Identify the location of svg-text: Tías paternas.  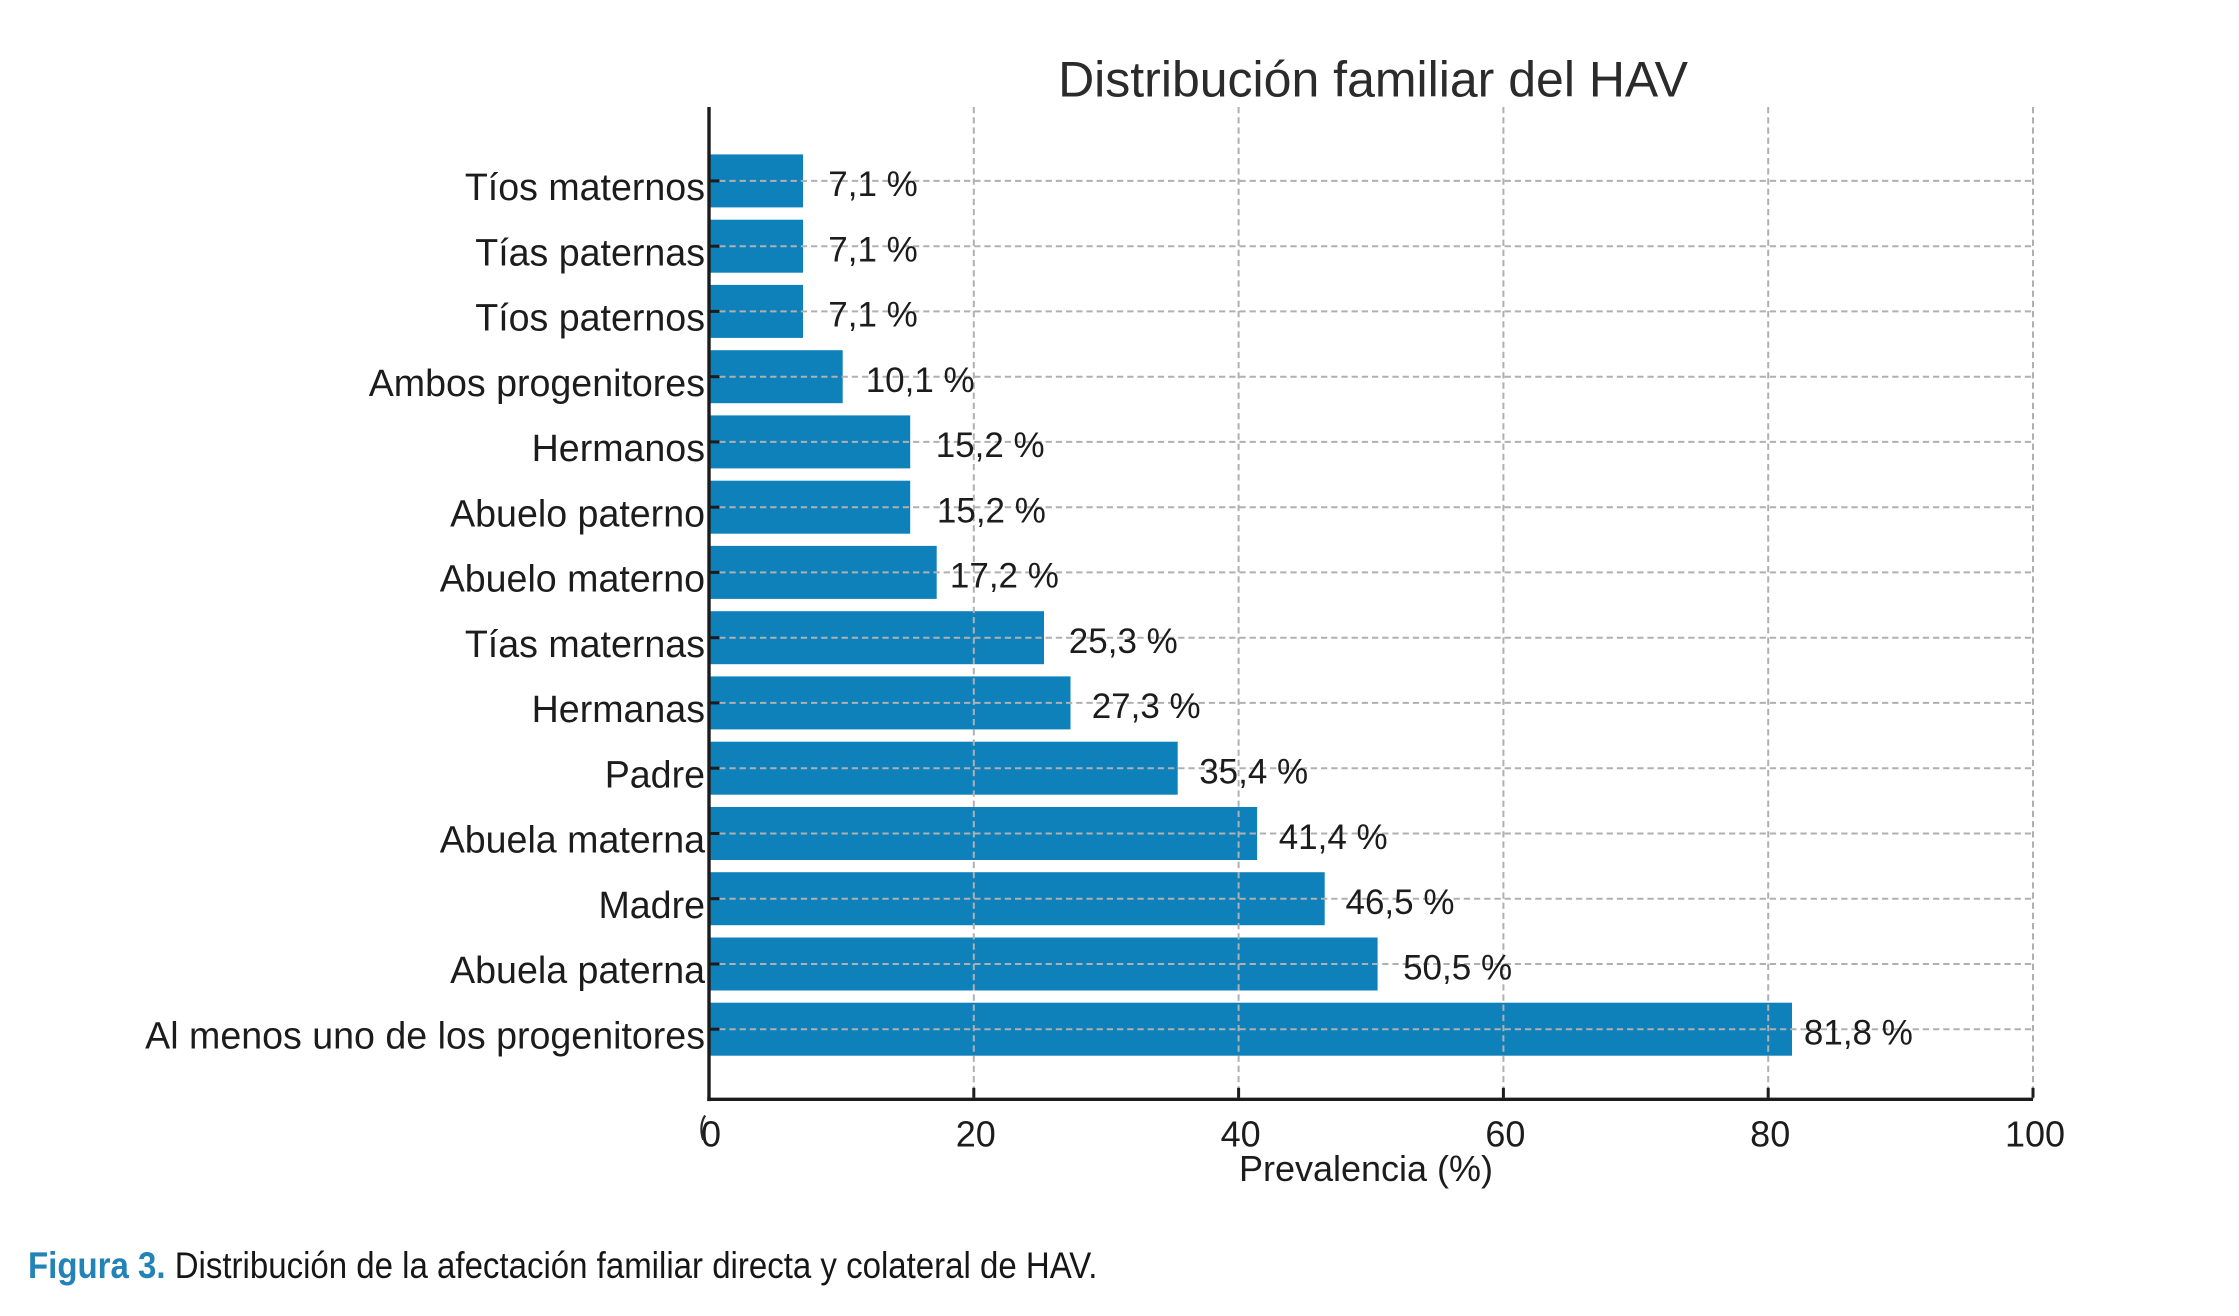
(590, 252).